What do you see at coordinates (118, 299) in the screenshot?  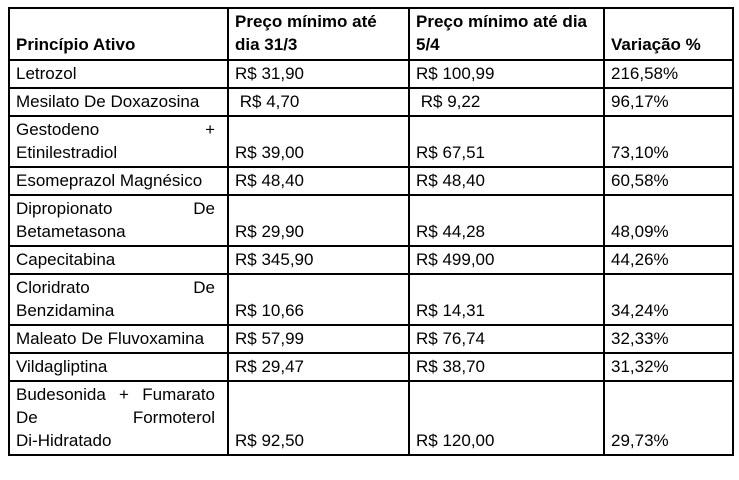 I see `principio-cell: Cloridrato De Benzidamina` at bounding box center [118, 299].